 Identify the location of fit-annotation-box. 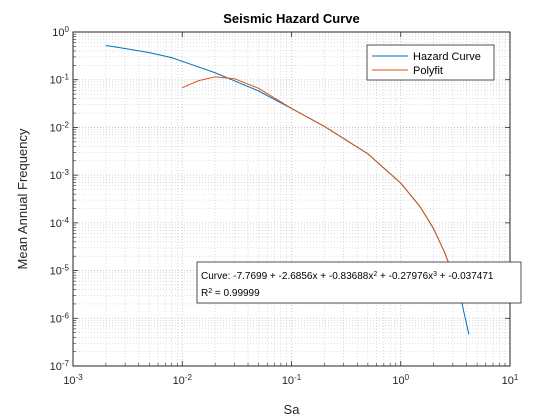
(359, 282).